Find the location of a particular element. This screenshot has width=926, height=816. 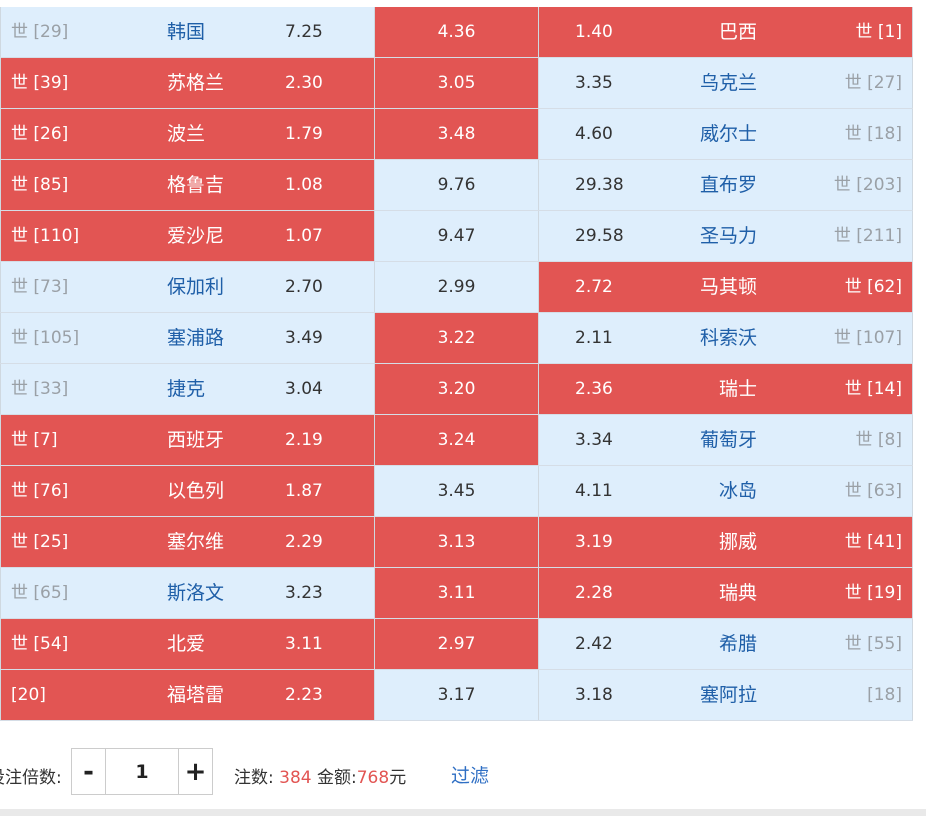

draw-cell: 3.20 is located at coordinates (456, 389).